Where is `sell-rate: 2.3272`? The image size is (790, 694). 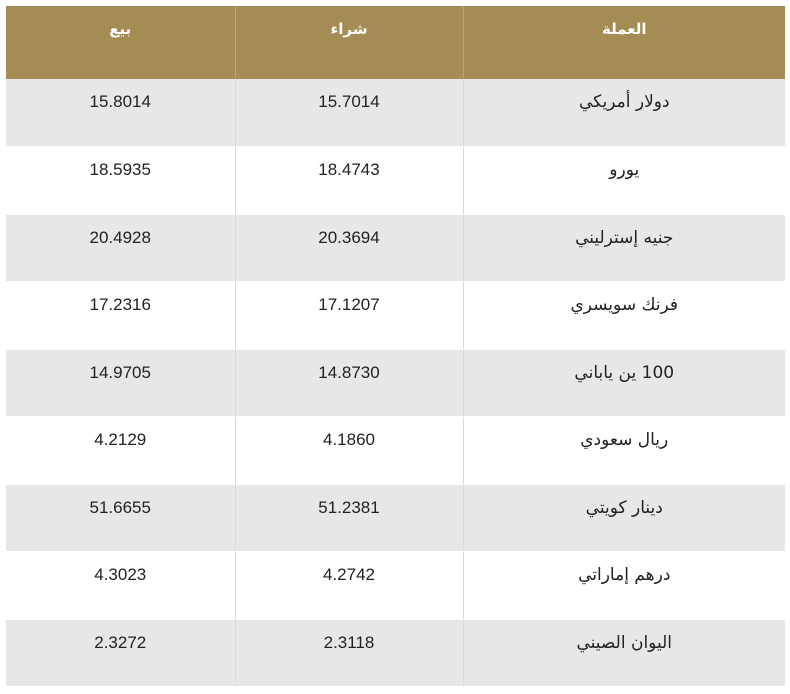 sell-rate: 2.3272 is located at coordinates (120, 653).